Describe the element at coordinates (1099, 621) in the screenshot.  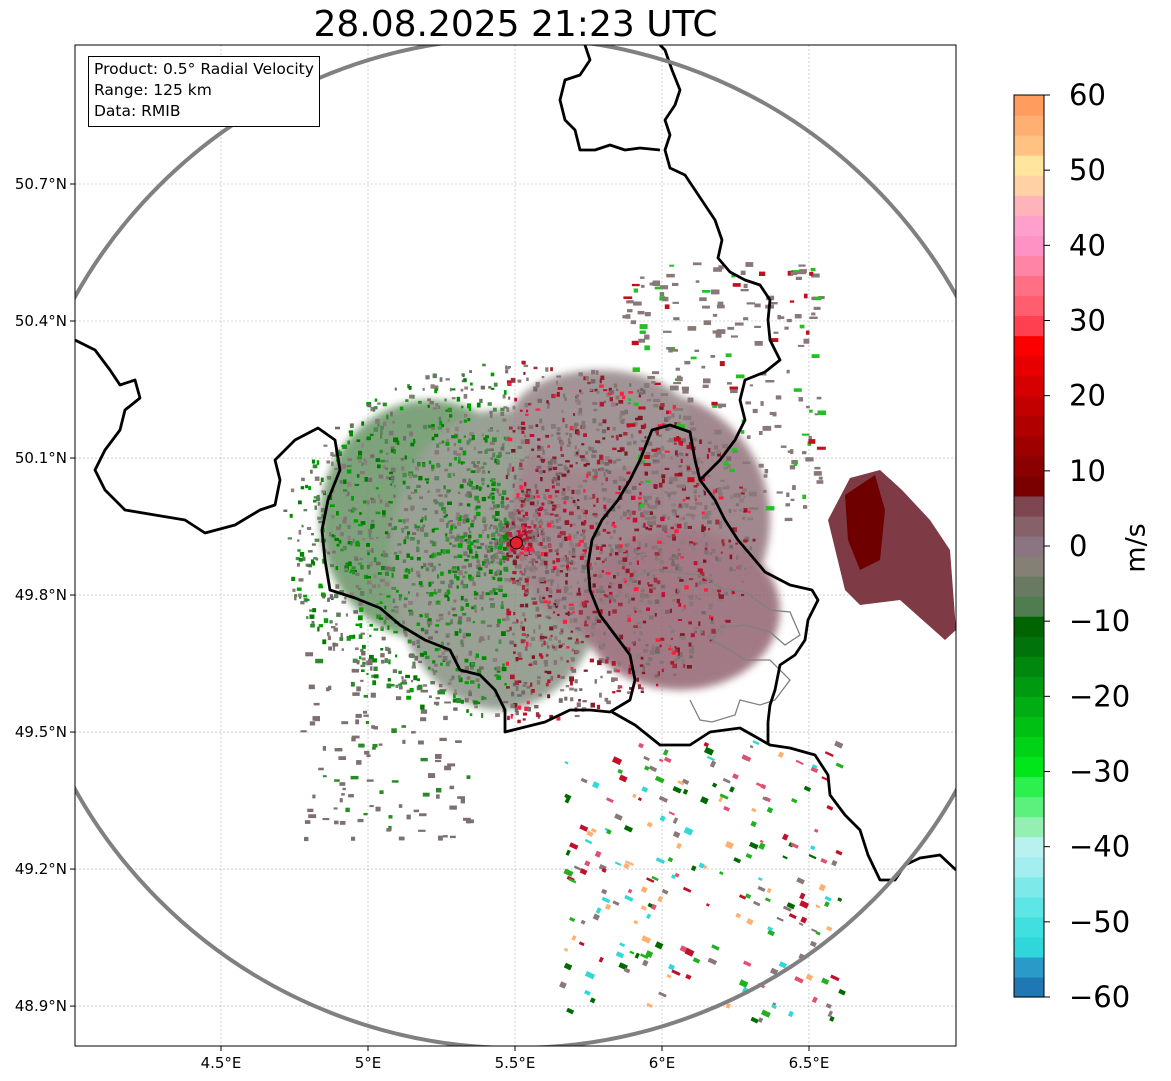
I see `colorbar-tick-label: −10` at that location.